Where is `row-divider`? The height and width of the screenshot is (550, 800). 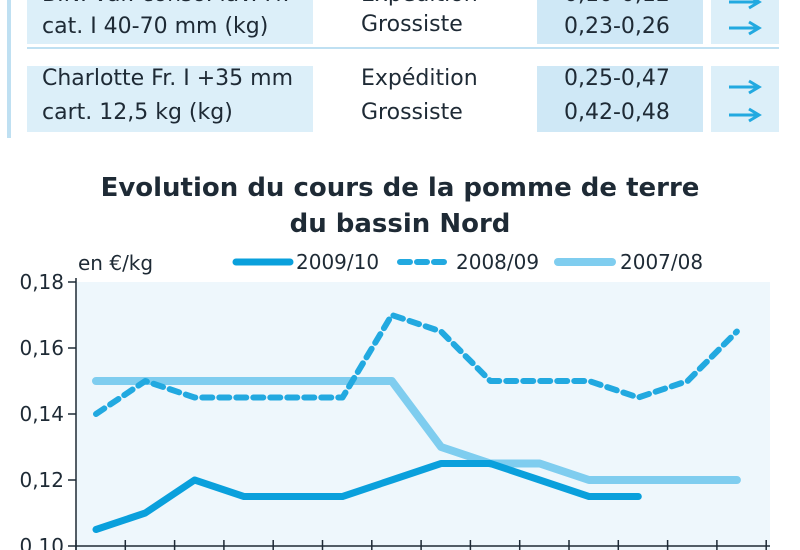
row-divider is located at coordinates (403, 48).